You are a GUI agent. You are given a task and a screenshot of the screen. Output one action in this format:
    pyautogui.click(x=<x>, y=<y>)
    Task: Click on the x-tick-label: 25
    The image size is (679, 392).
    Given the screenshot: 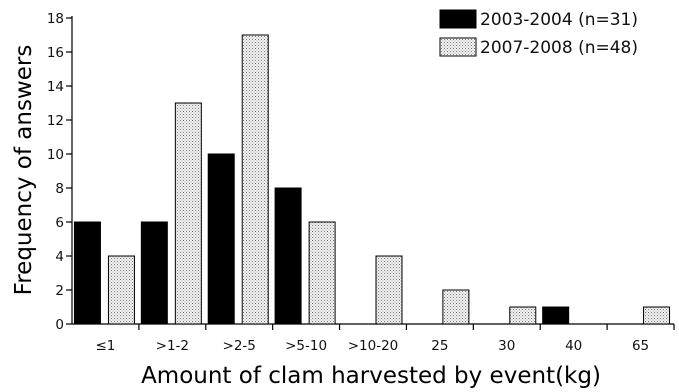 What is the action you would take?
    pyautogui.click(x=439, y=346)
    